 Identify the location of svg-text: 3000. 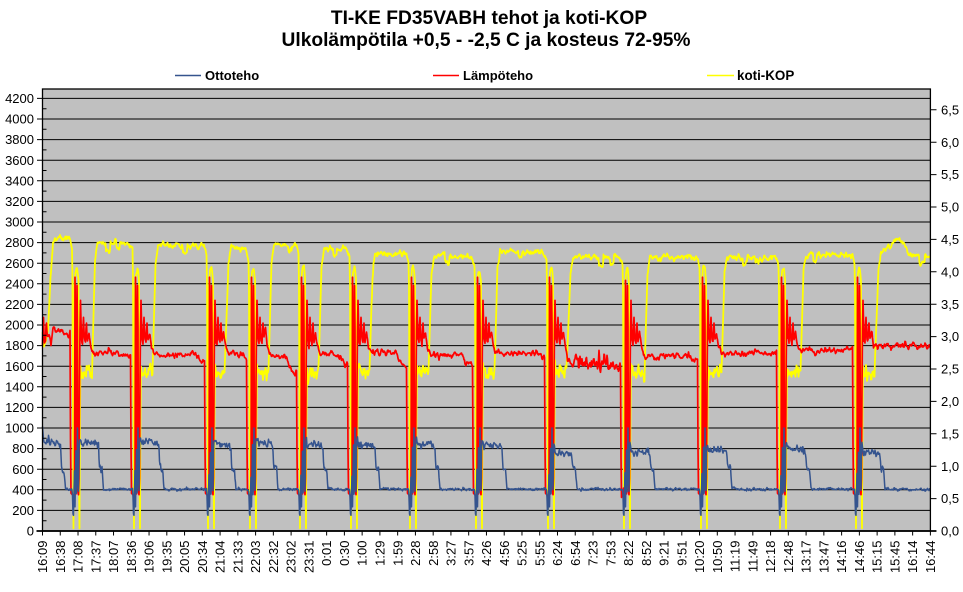
(19, 222).